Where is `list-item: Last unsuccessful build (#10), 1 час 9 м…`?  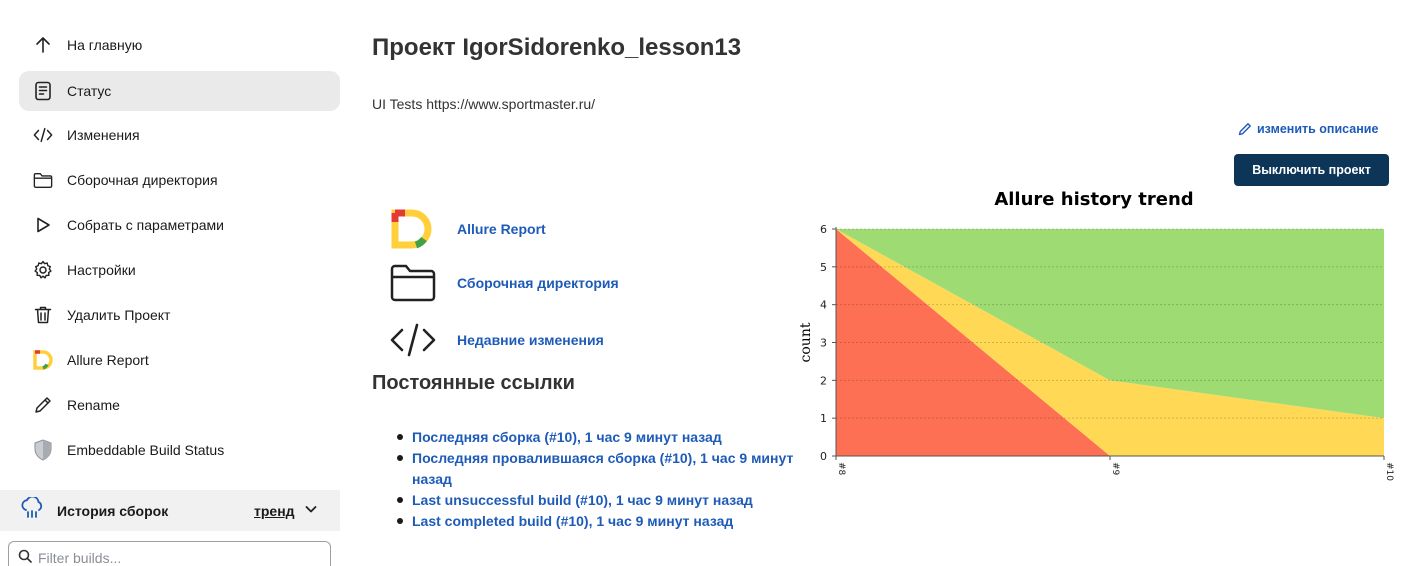
list-item: Last unsuccessful build (#10), 1 час 9 м… is located at coordinates (599, 500).